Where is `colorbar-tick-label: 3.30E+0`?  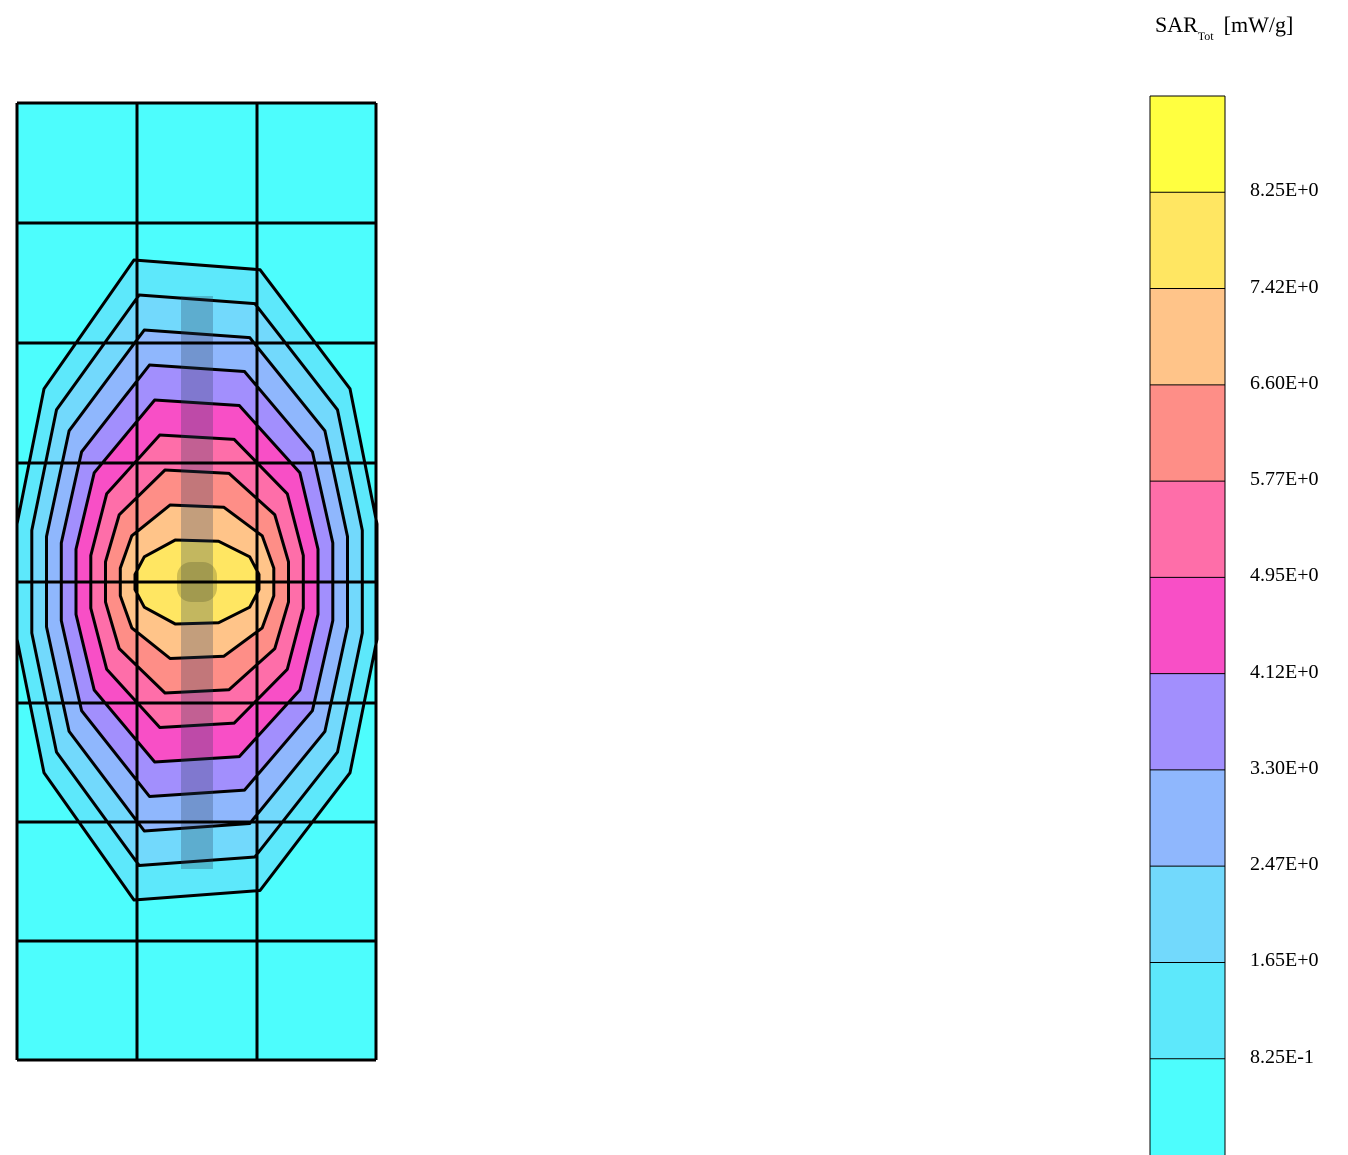 colorbar-tick-label: 3.30E+0 is located at coordinates (1284, 767).